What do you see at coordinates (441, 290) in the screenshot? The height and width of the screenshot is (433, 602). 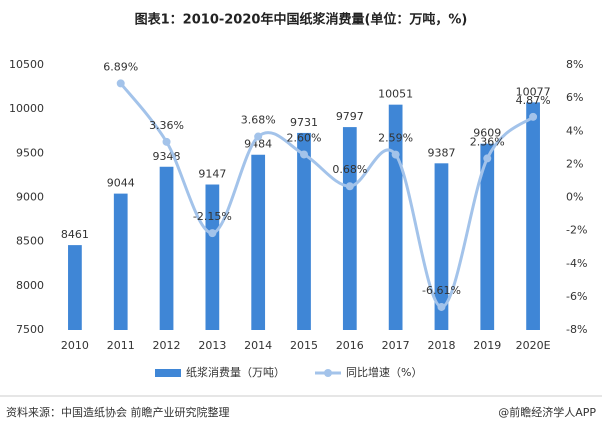 I see `line-label: -6.61%` at bounding box center [441, 290].